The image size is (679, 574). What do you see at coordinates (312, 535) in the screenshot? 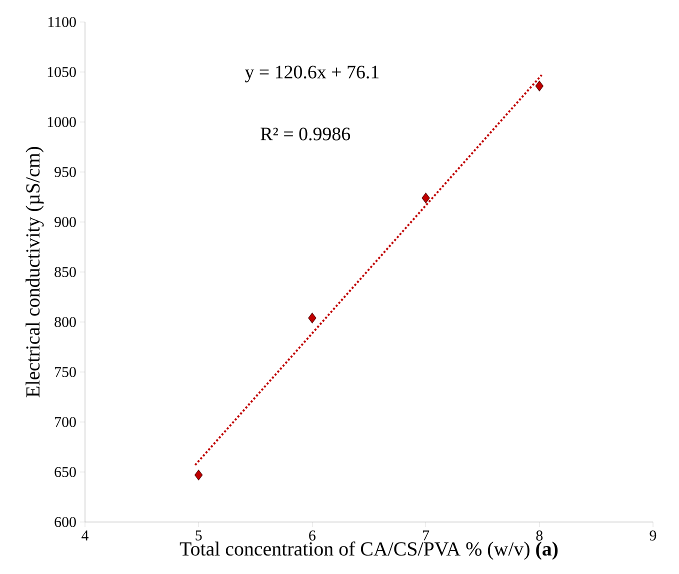
I see `x-tick-label: 6` at bounding box center [312, 535].